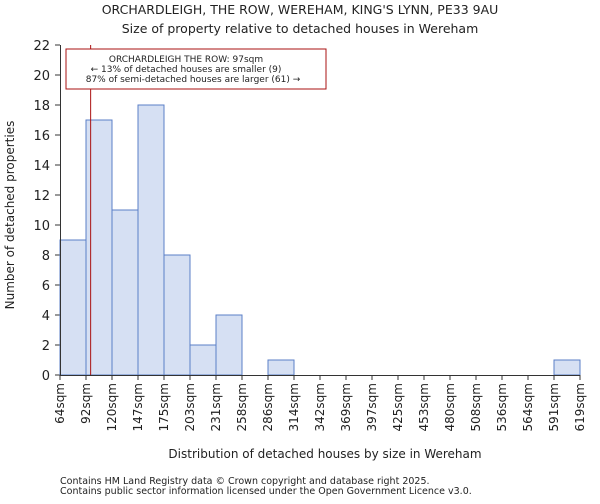  What do you see at coordinates (41, 136) in the screenshot?
I see `y-tick-label: 16` at bounding box center [41, 136].